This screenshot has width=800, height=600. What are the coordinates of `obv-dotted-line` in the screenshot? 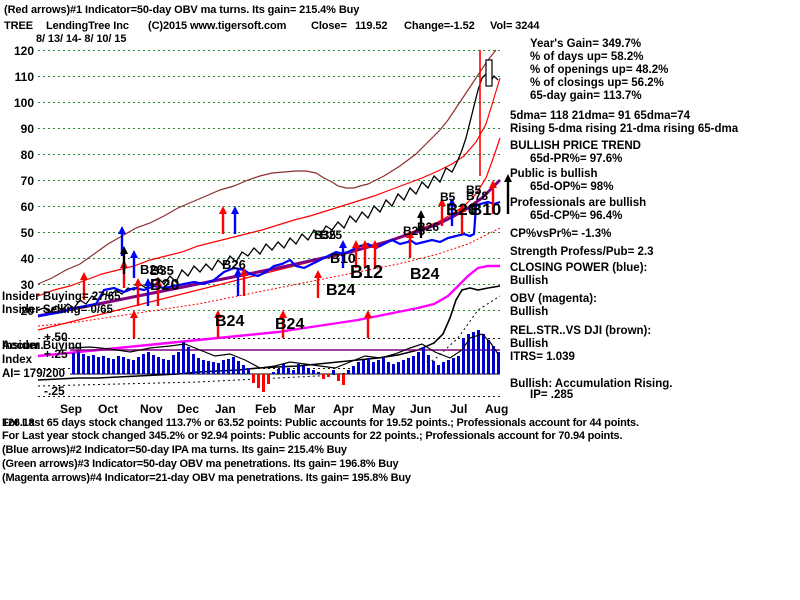 It's located at (269, 341).